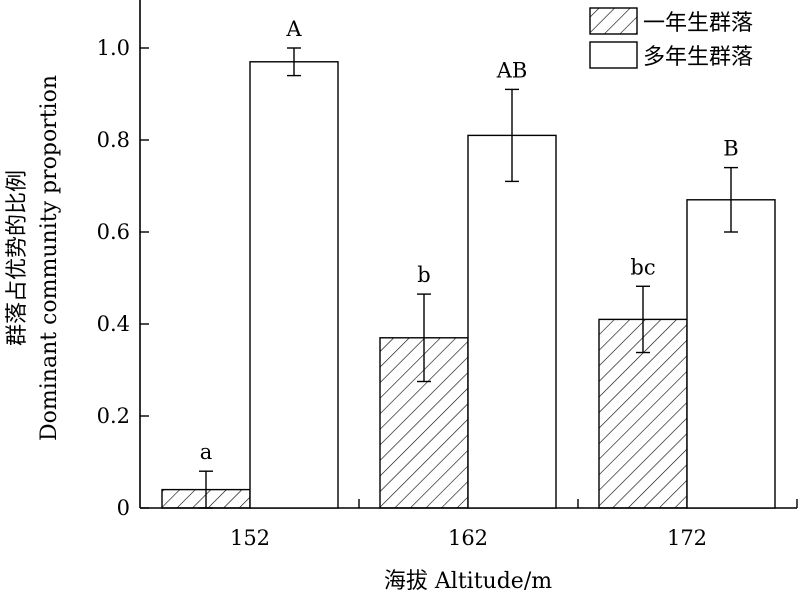 The height and width of the screenshot is (595, 800). What do you see at coordinates (123, 508) in the screenshot?
I see `y-tick-label: 0` at bounding box center [123, 508].